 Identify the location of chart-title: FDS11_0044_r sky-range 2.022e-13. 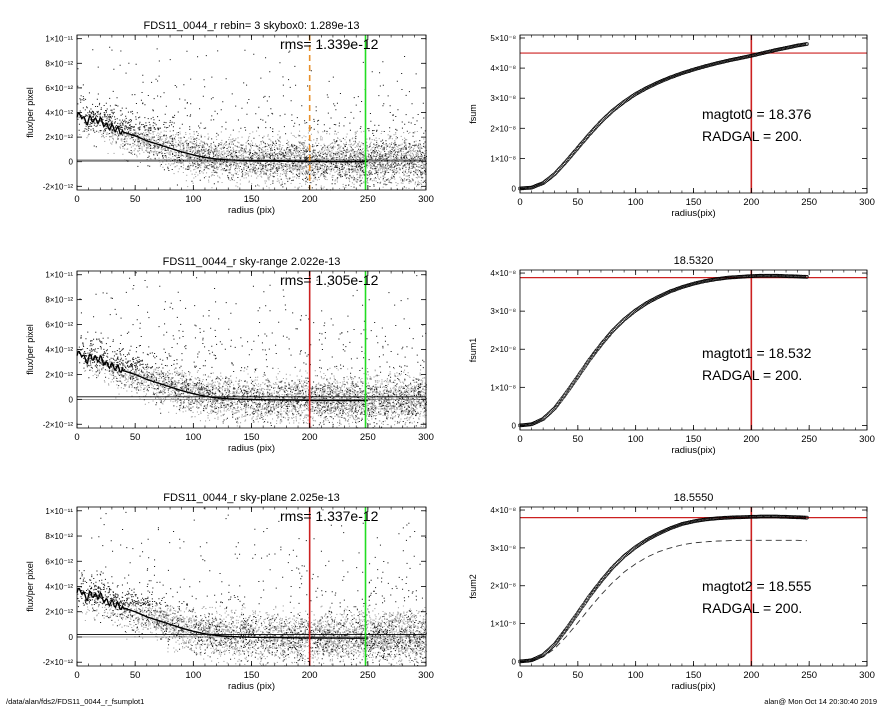
(252, 262).